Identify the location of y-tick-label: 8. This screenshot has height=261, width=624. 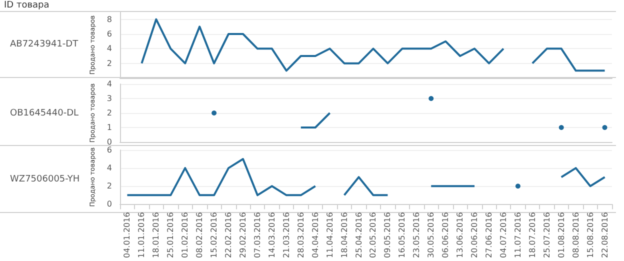
(109, 19).